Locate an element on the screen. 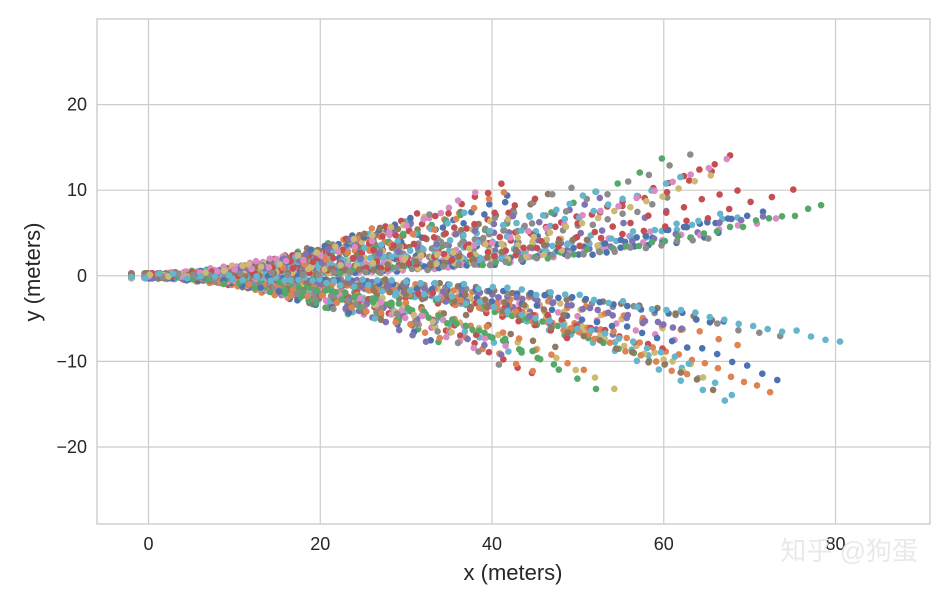 Image resolution: width=944 pixels, height=589 pixels. y-tick-label: 10 is located at coordinates (77, 190).